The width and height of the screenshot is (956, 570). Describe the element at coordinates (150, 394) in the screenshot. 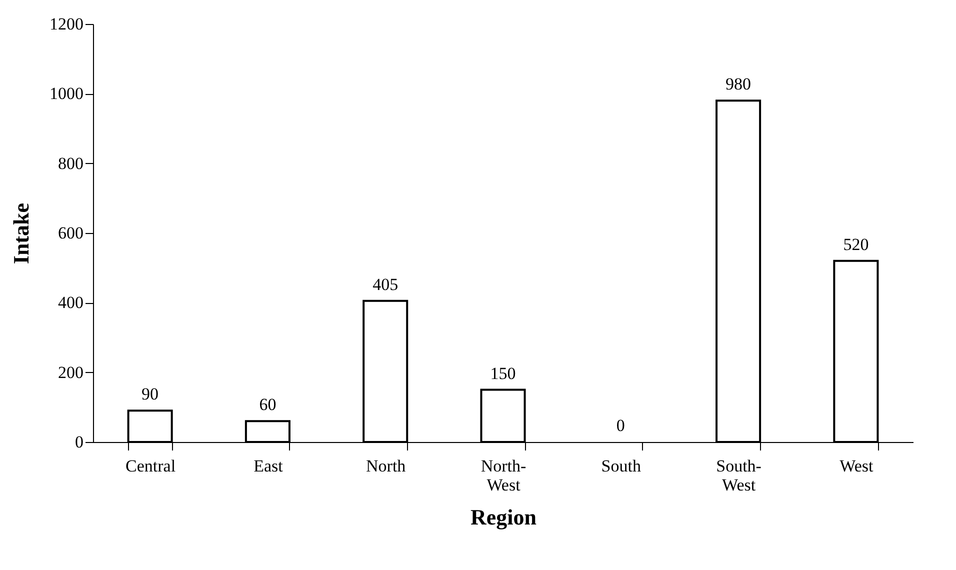

I see `data-label: 90` at that location.